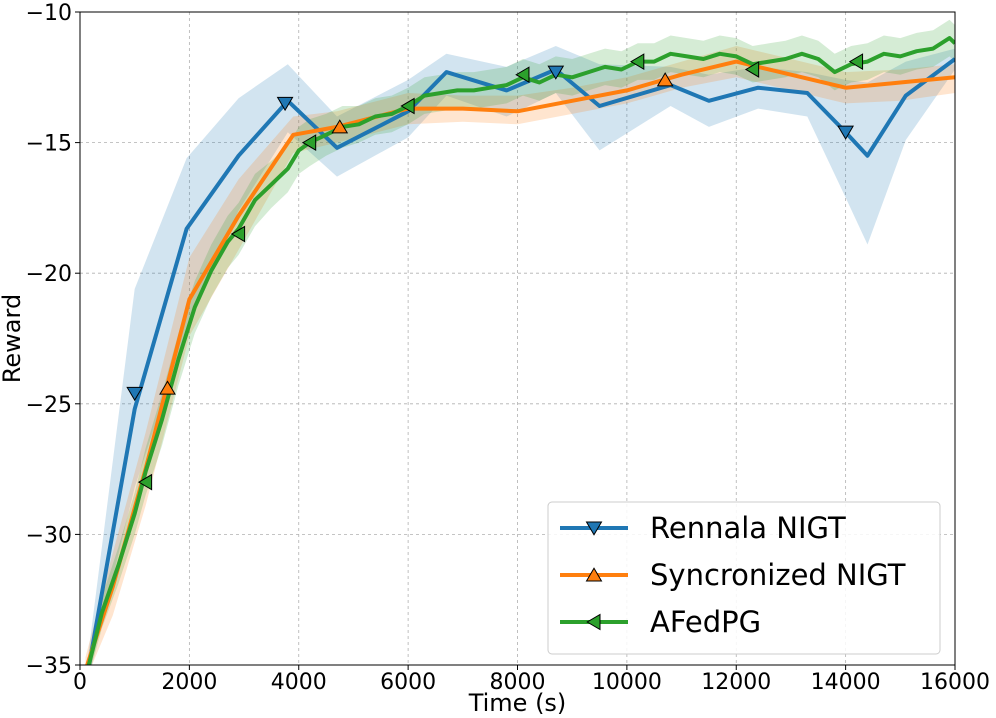 Image resolution: width=996 pixels, height=718 pixels. What do you see at coordinates (778, 575) in the screenshot?
I see `legend-label: Syncronized NIGT` at bounding box center [778, 575].